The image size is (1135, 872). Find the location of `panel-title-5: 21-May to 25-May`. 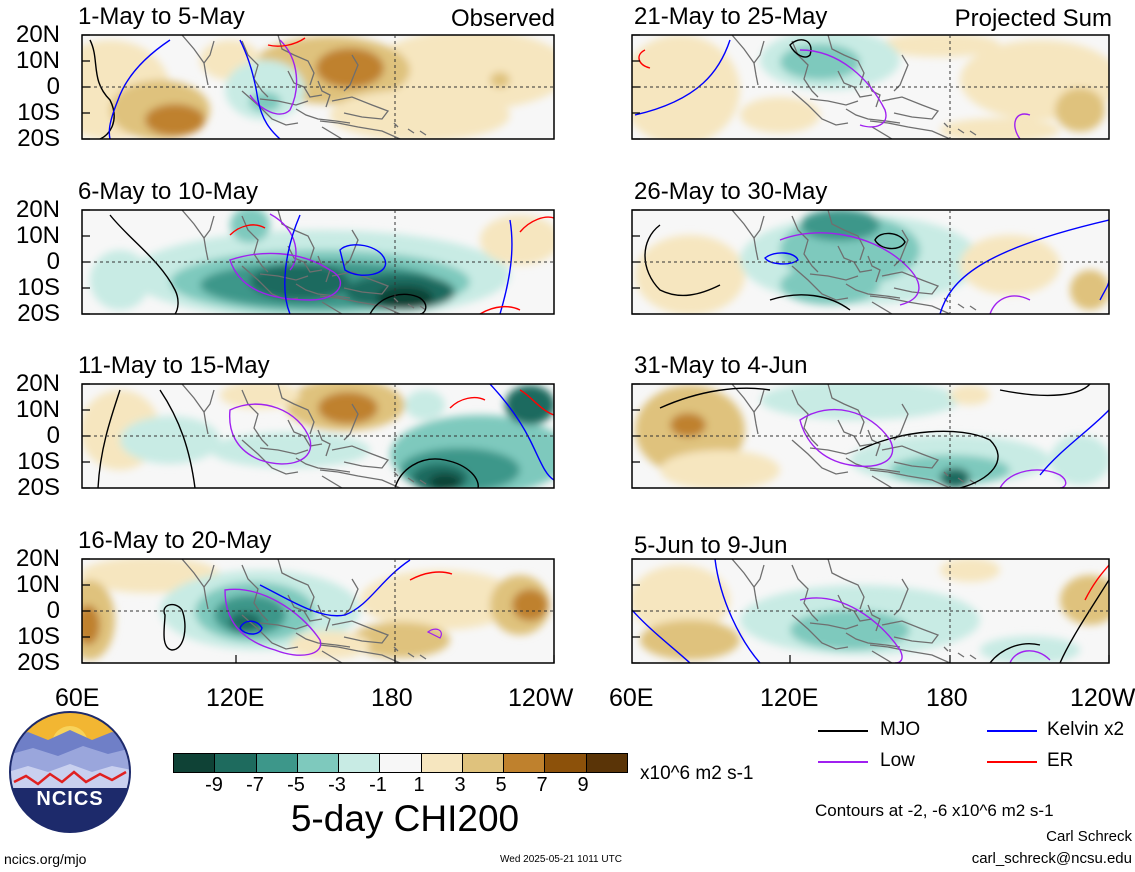

panel-title-5: 21-May to 25-May is located at coordinates (731, 16).